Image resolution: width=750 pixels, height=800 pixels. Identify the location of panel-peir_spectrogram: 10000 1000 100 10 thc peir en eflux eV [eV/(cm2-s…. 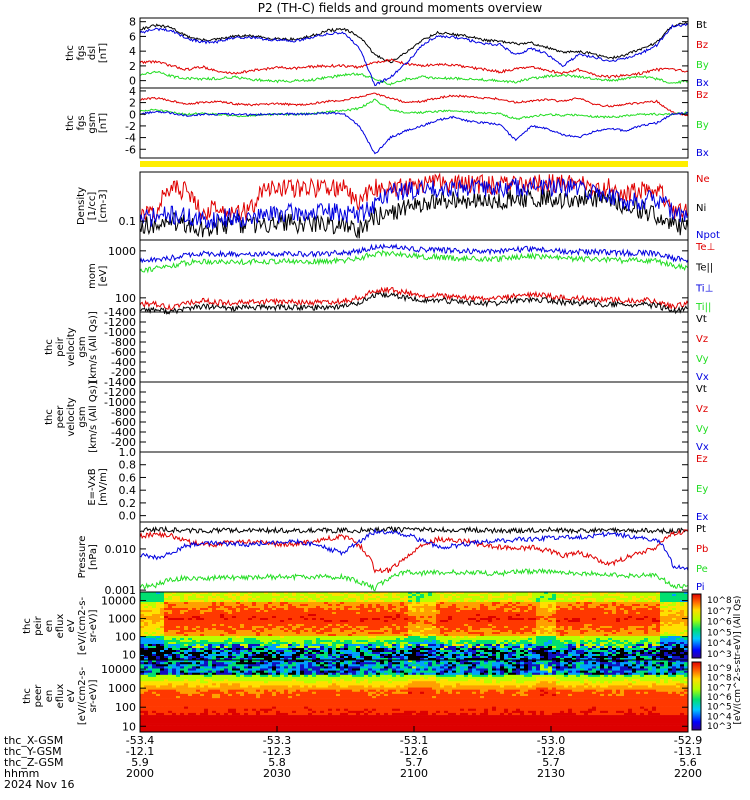
(377, 626).